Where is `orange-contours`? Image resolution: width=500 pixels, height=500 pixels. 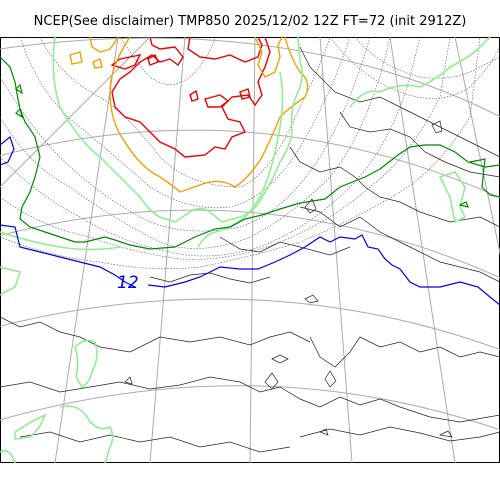
orange-contours is located at coordinates (189, 115).